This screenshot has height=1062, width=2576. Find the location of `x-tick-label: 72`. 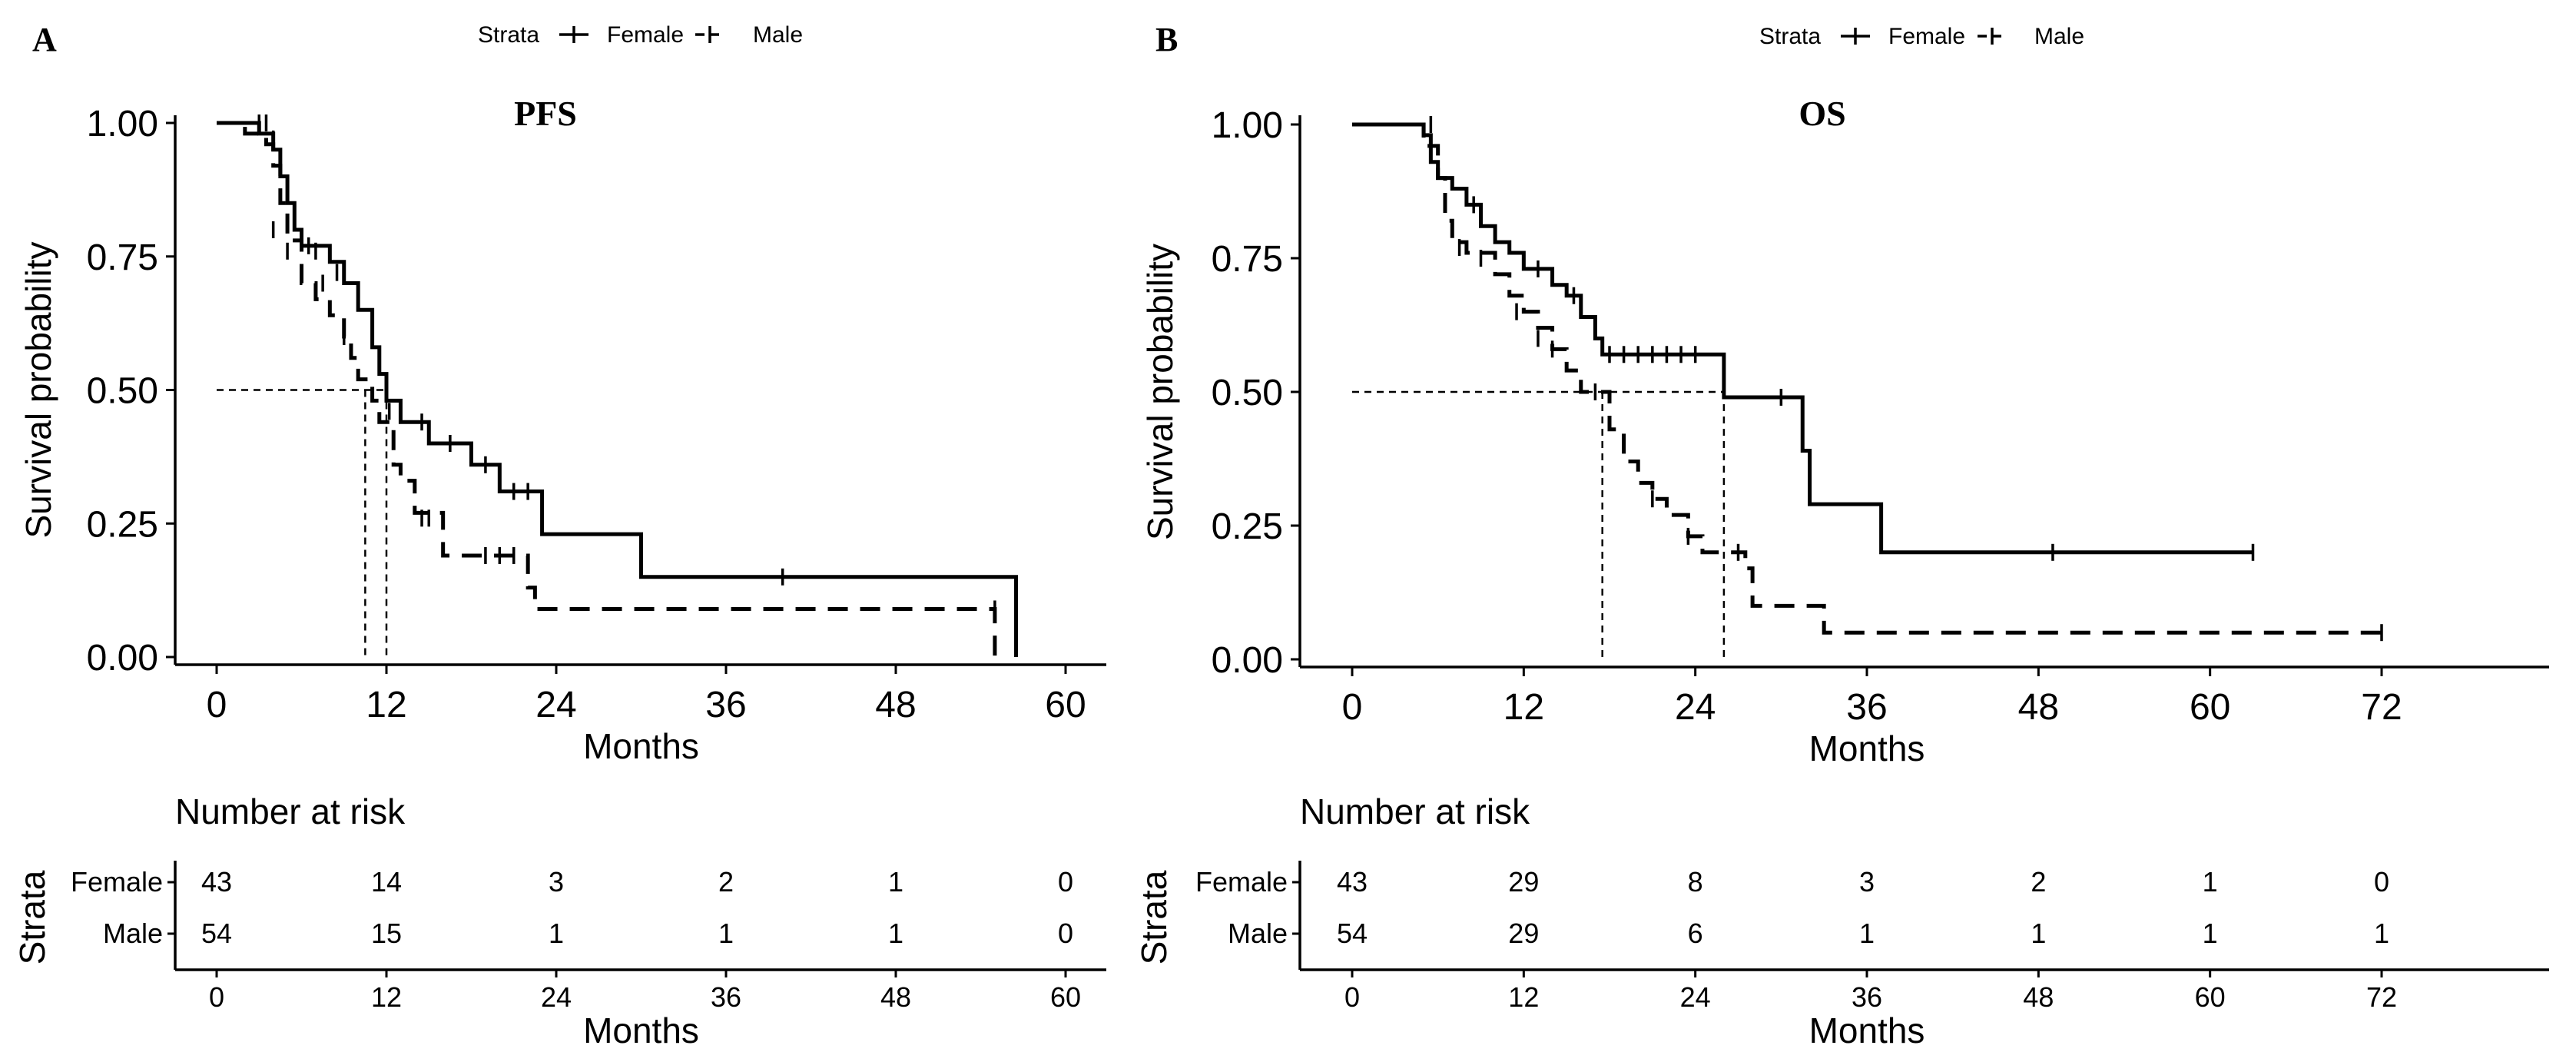

x-tick-label: 72 is located at coordinates (2381, 708).